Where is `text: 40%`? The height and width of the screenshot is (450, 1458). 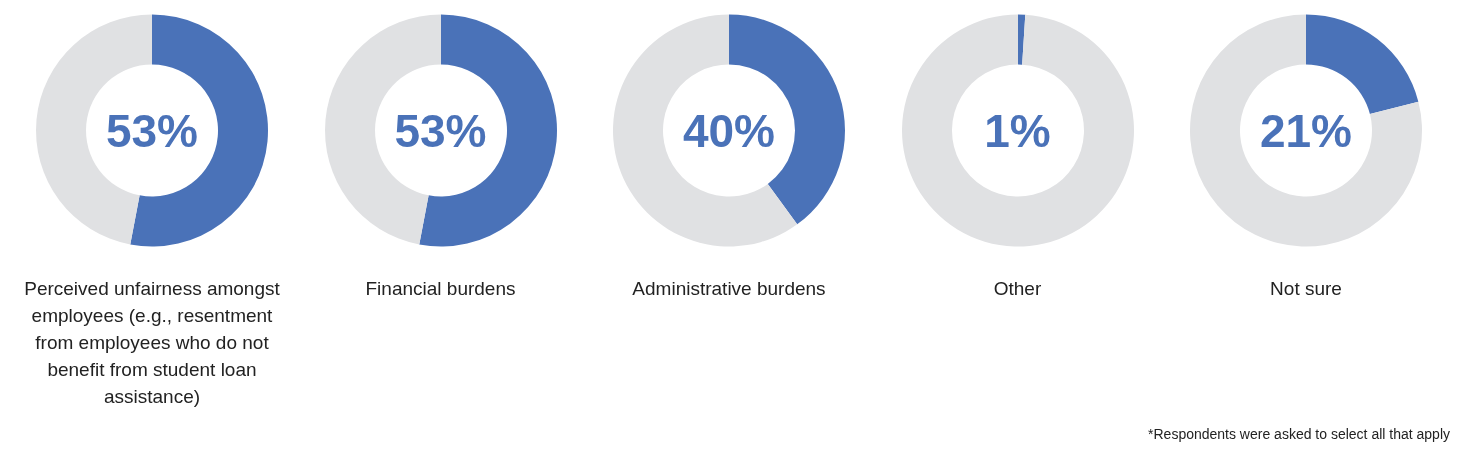 text: 40% is located at coordinates (729, 131).